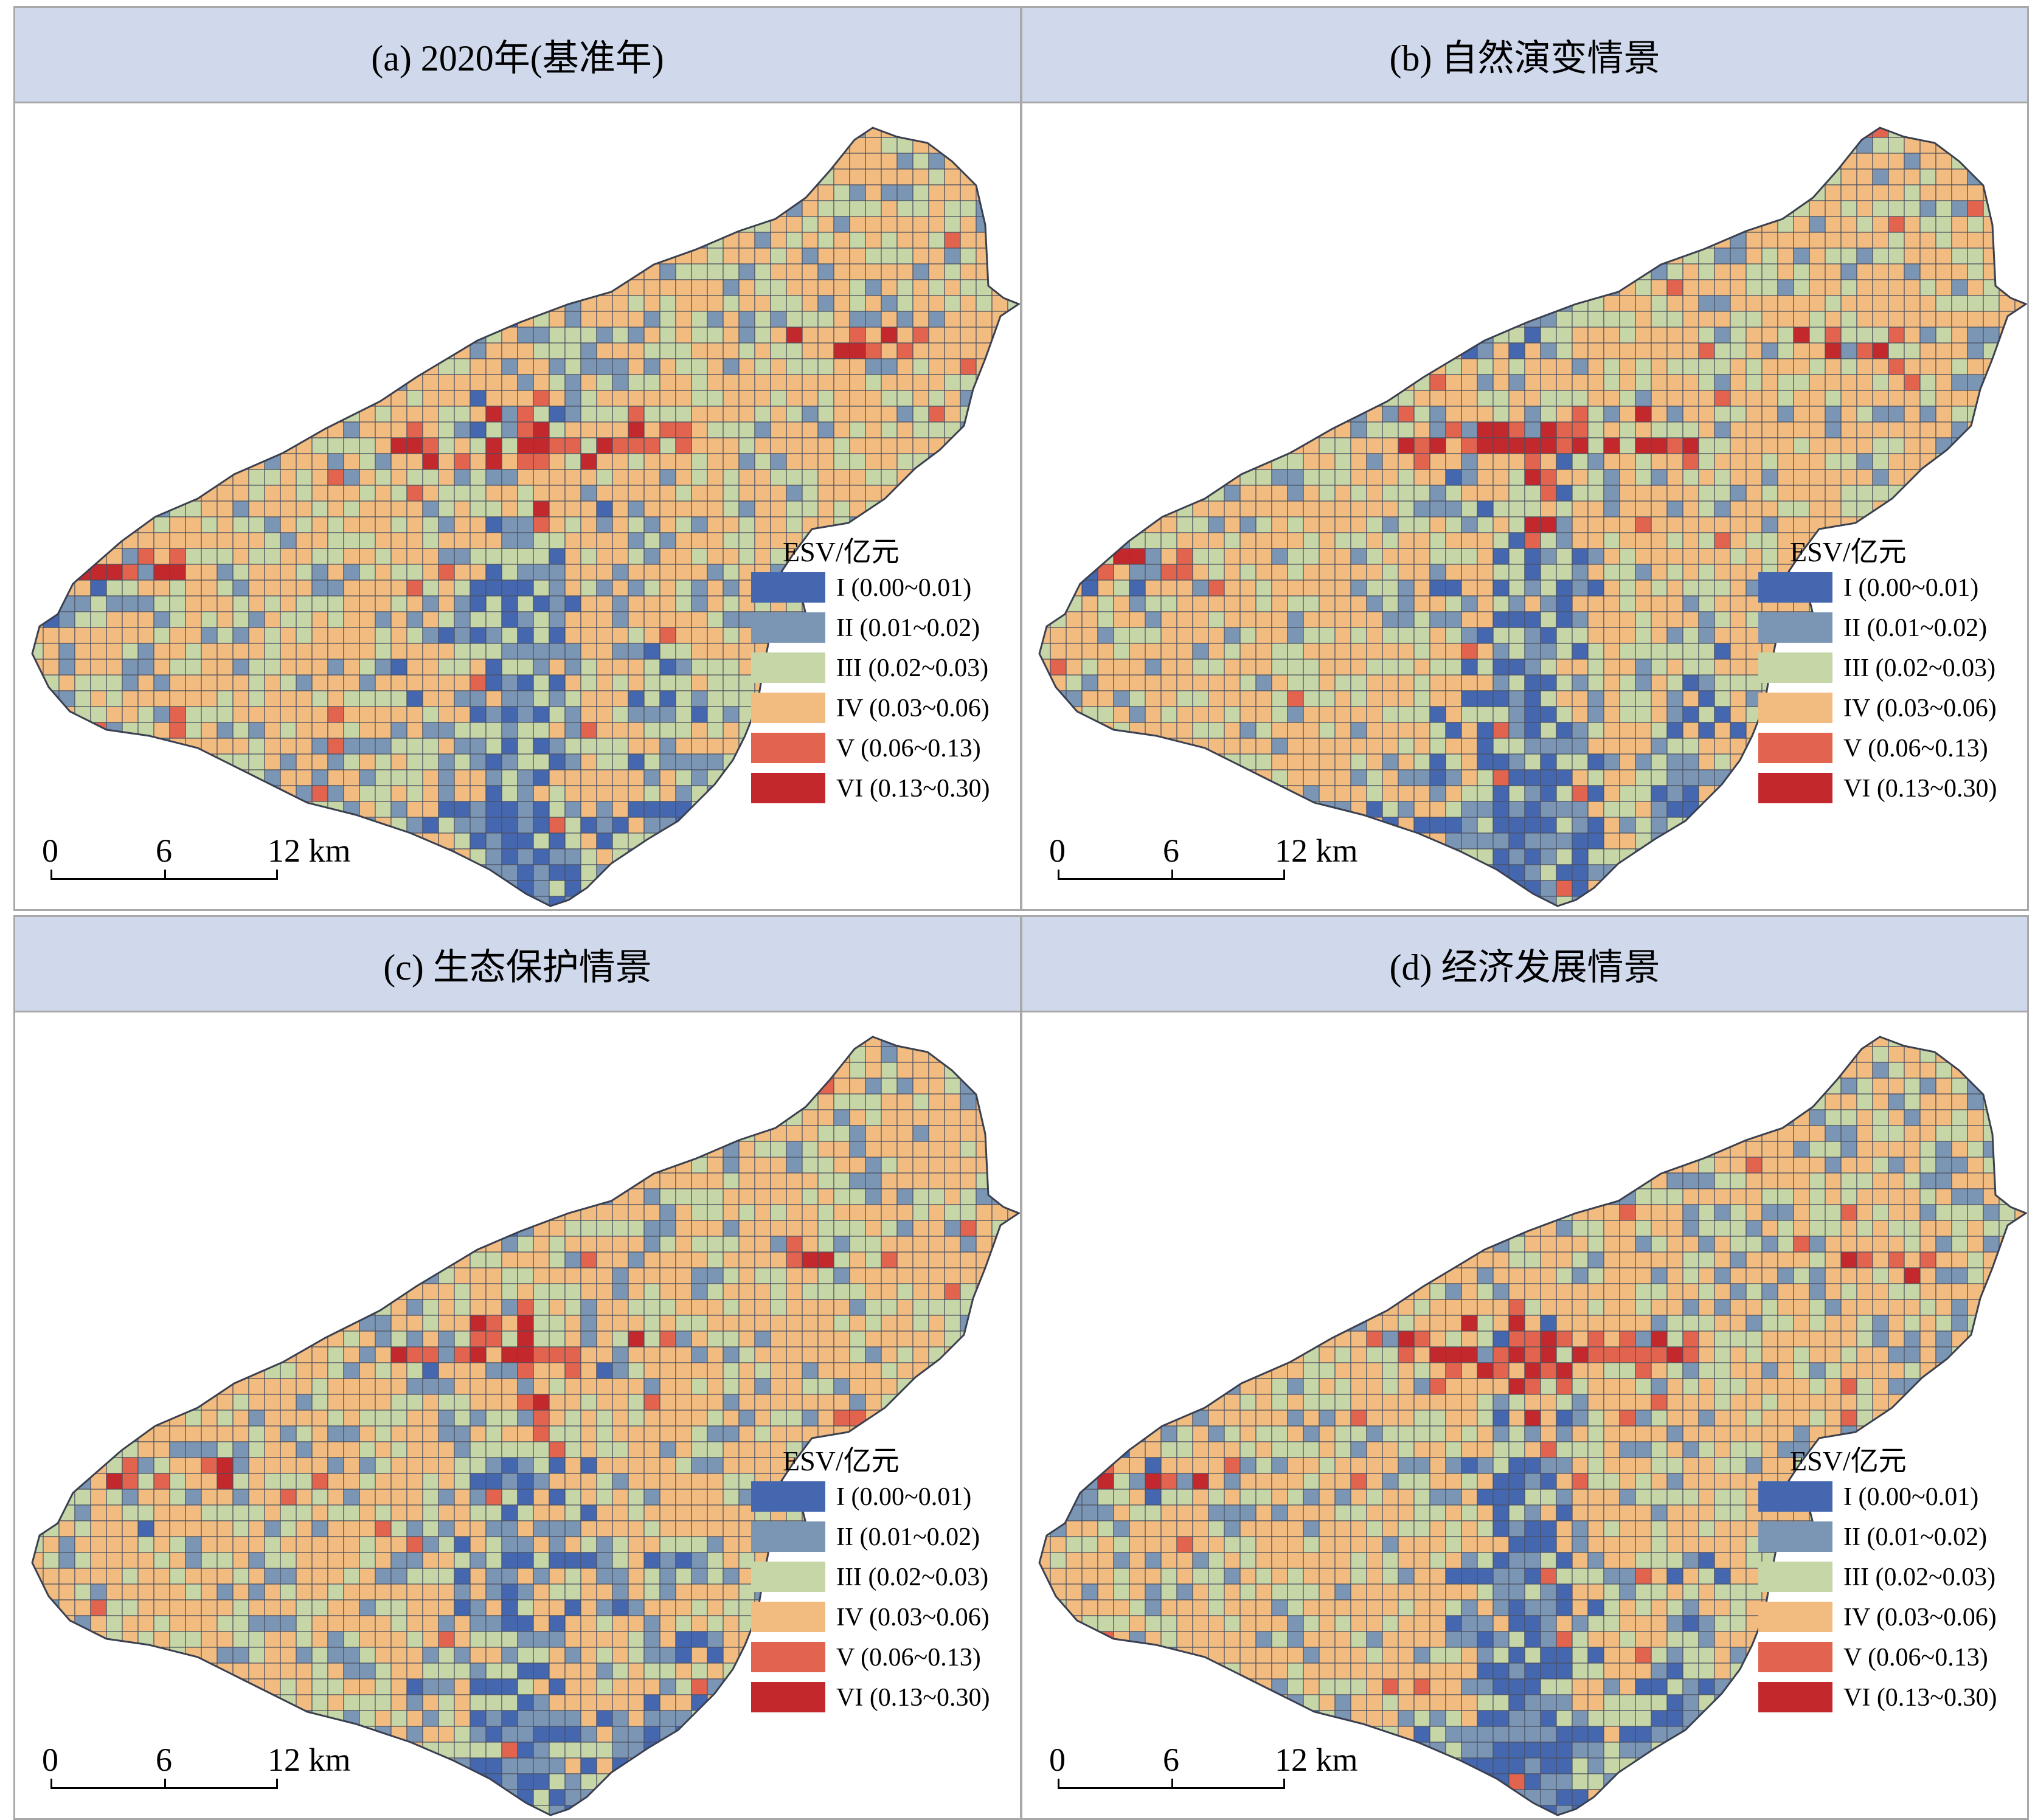 The image size is (2035, 1820). I want to click on scale-bar-tick, so click(277, 875).